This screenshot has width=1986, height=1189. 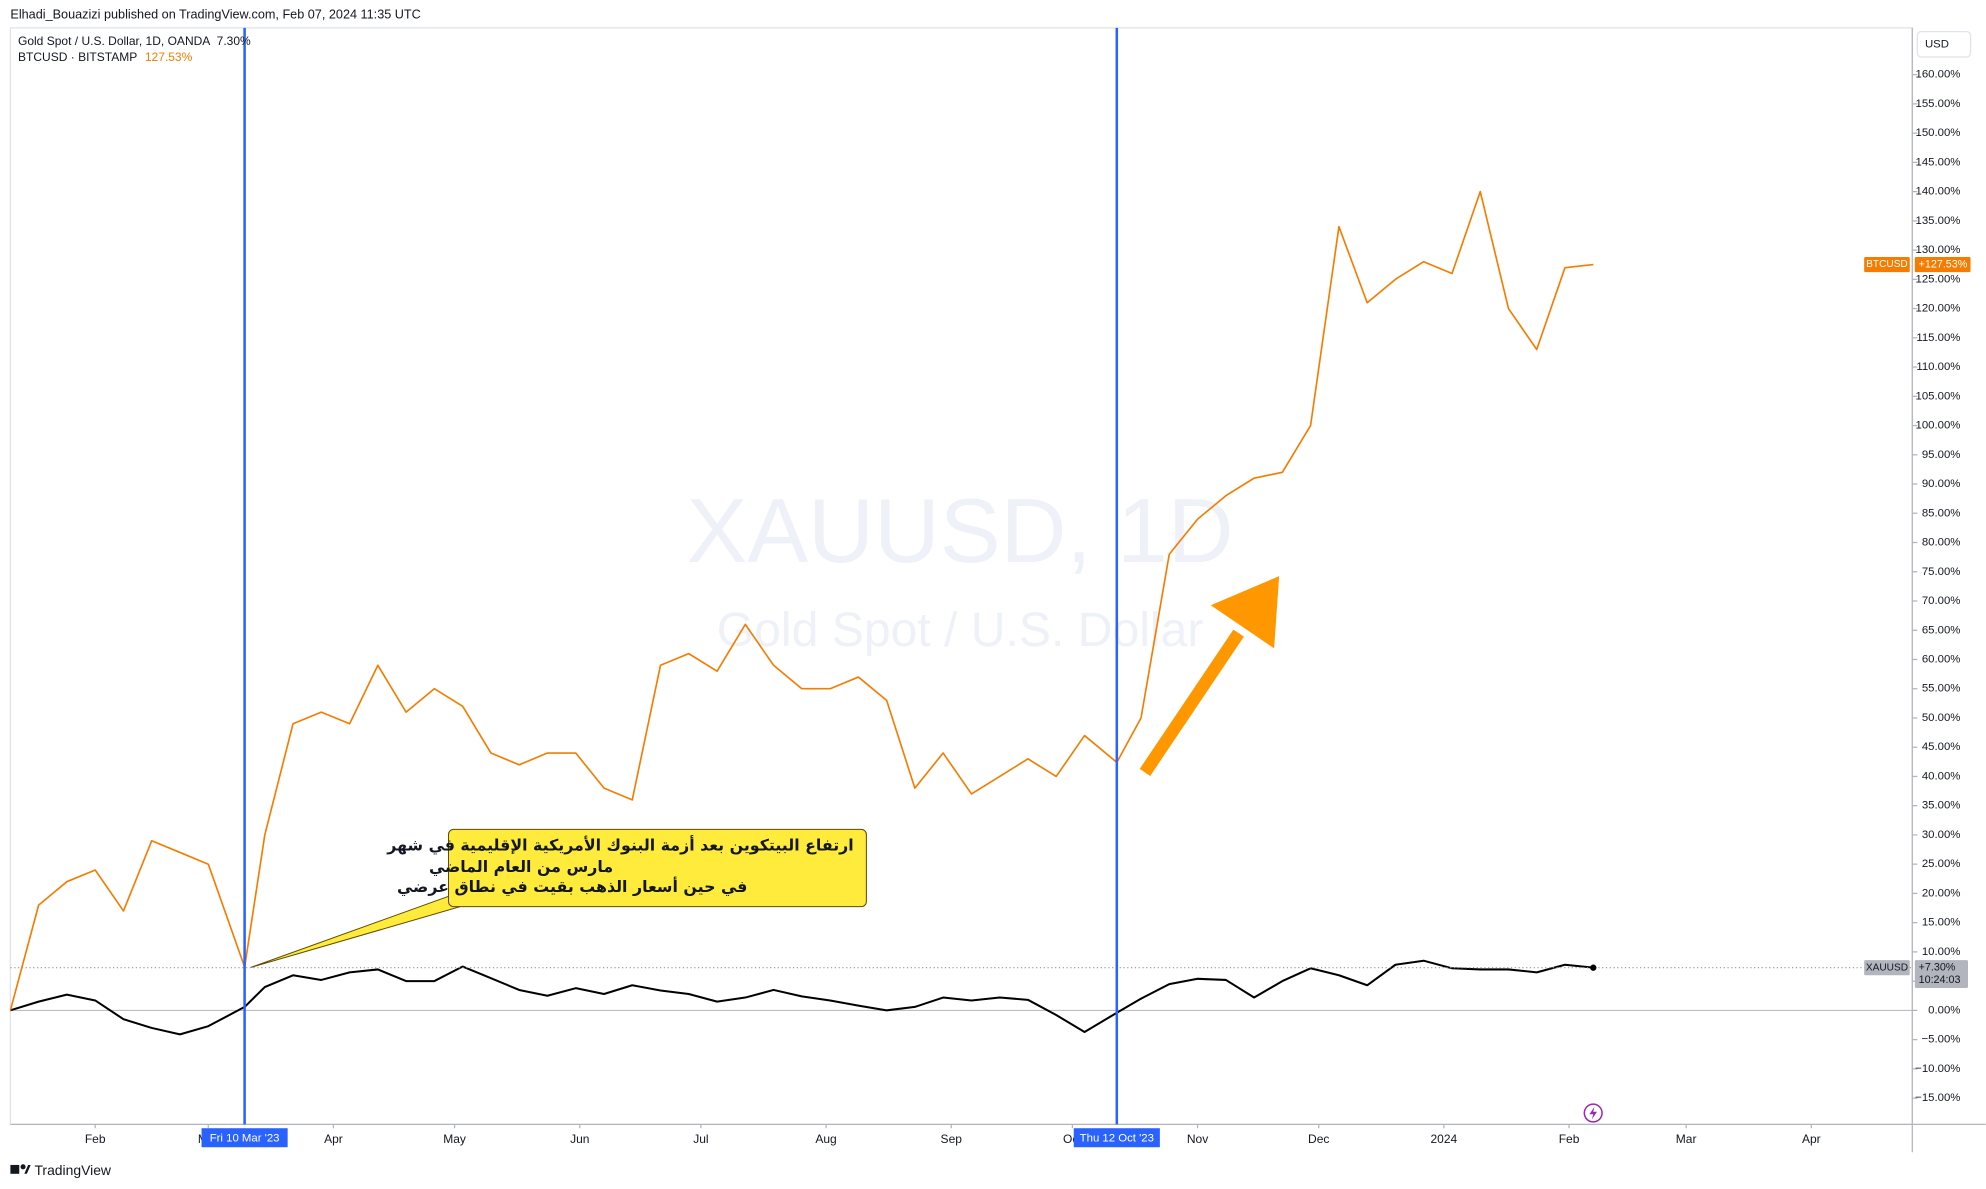 I want to click on countdown: 10:24:03, so click(x=1940, y=980).